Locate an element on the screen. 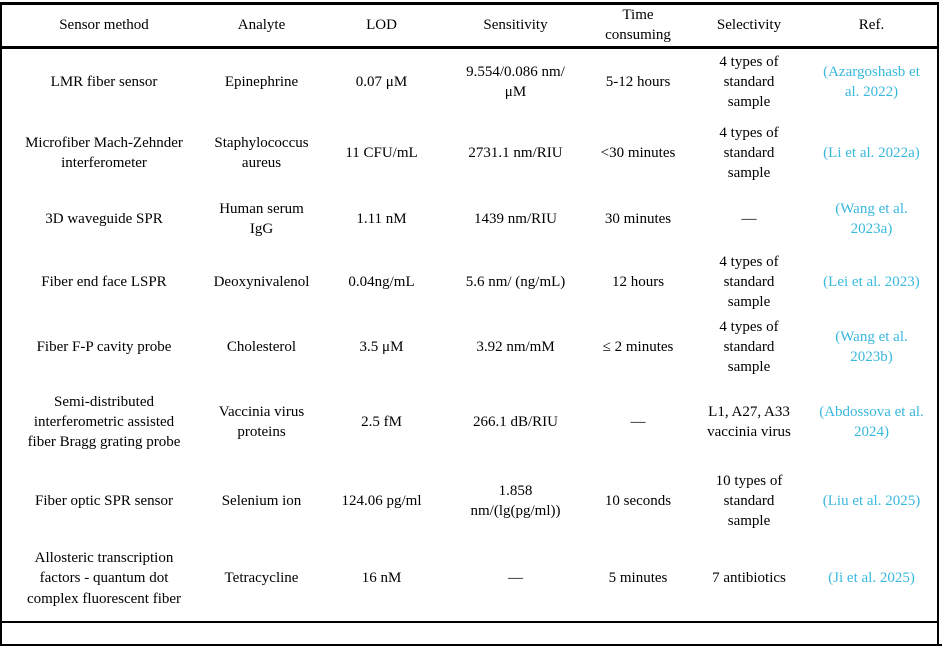 This screenshot has height=648, width=942. table-frame-left-border is located at coordinates (1, 324).